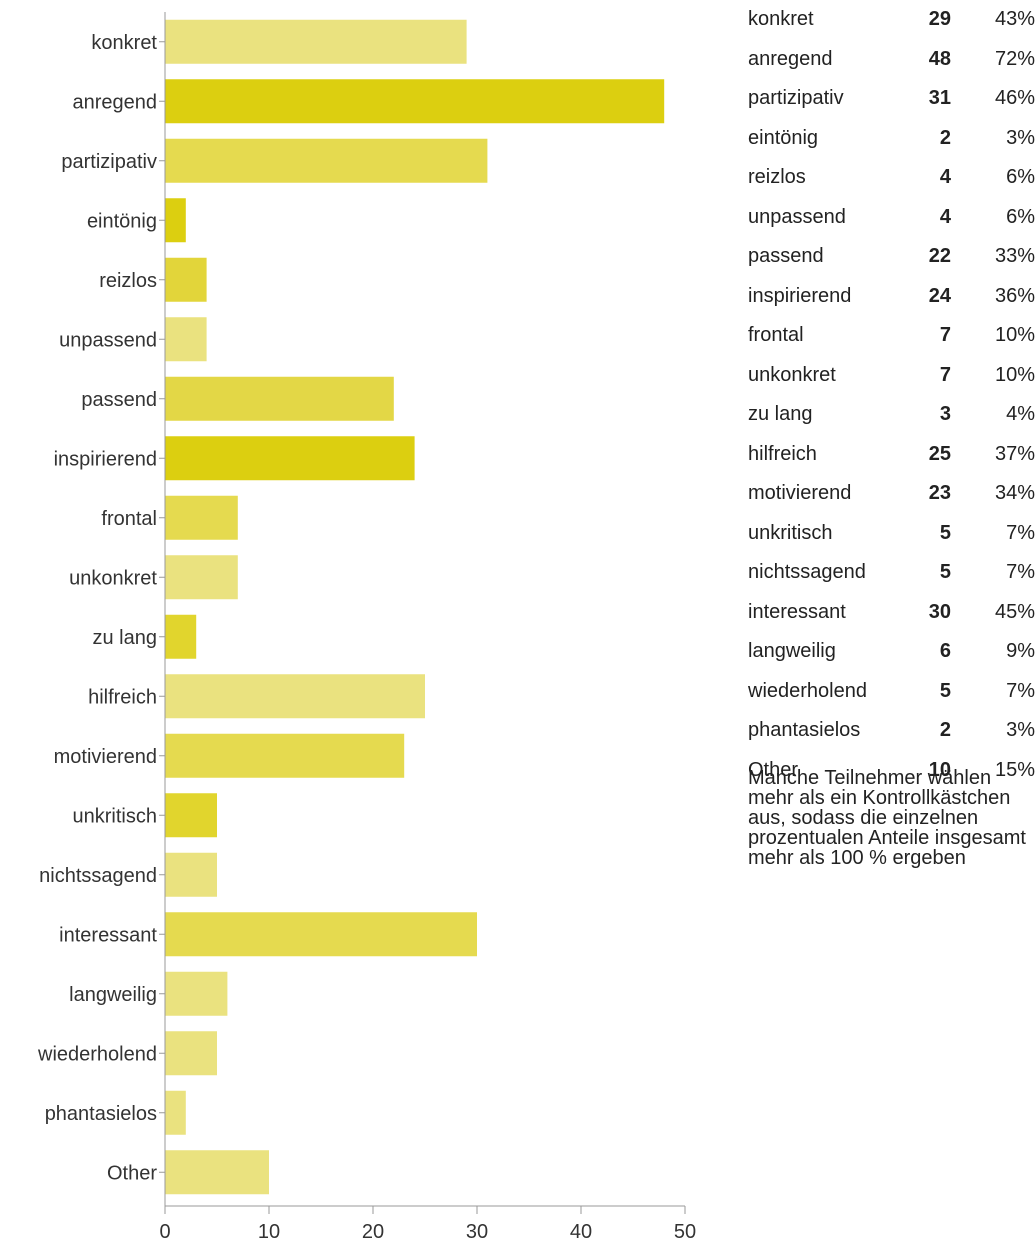  I want to click on legend-count: 31, so click(939, 98).